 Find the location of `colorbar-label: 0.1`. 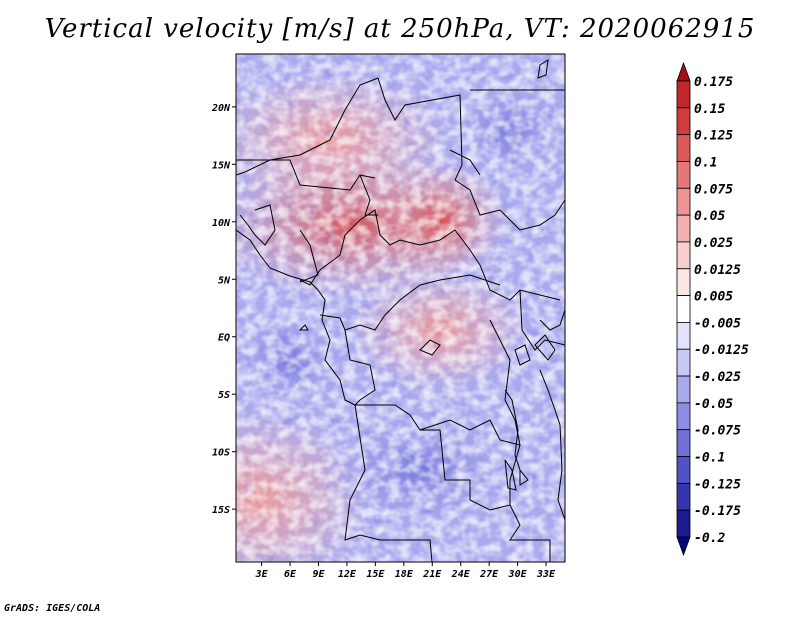

colorbar-label: 0.1 is located at coordinates (705, 162).